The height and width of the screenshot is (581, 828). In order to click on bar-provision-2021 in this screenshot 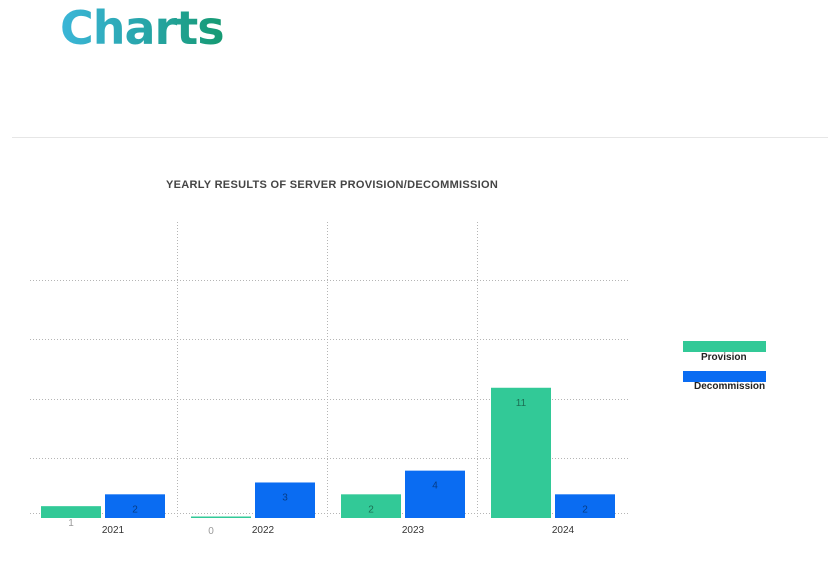, I will do `click(71, 512)`.